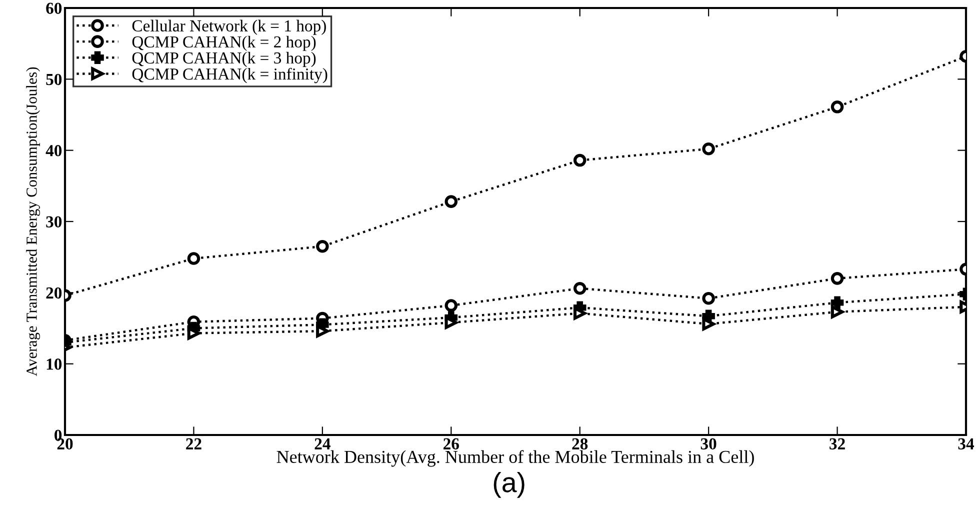 The image size is (979, 508). I want to click on x-tick-label: 26, so click(451, 444).